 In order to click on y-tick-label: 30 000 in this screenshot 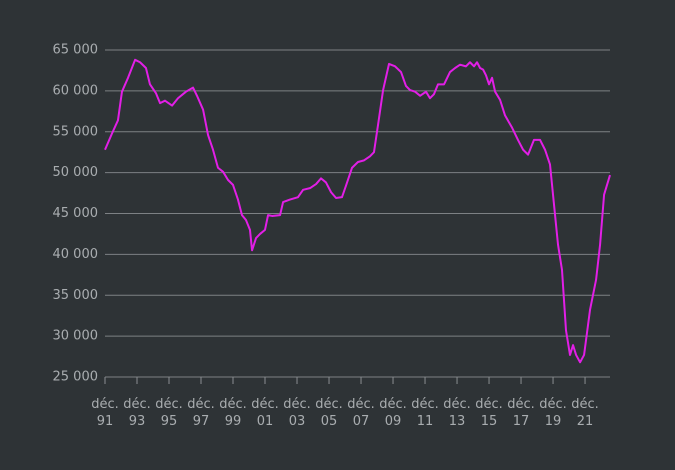, I will do `click(76, 336)`.